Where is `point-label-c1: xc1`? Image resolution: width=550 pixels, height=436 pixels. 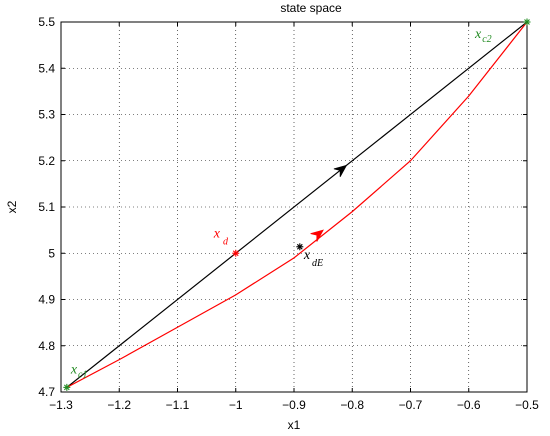 point-label-c1: xc1 is located at coordinates (79, 371).